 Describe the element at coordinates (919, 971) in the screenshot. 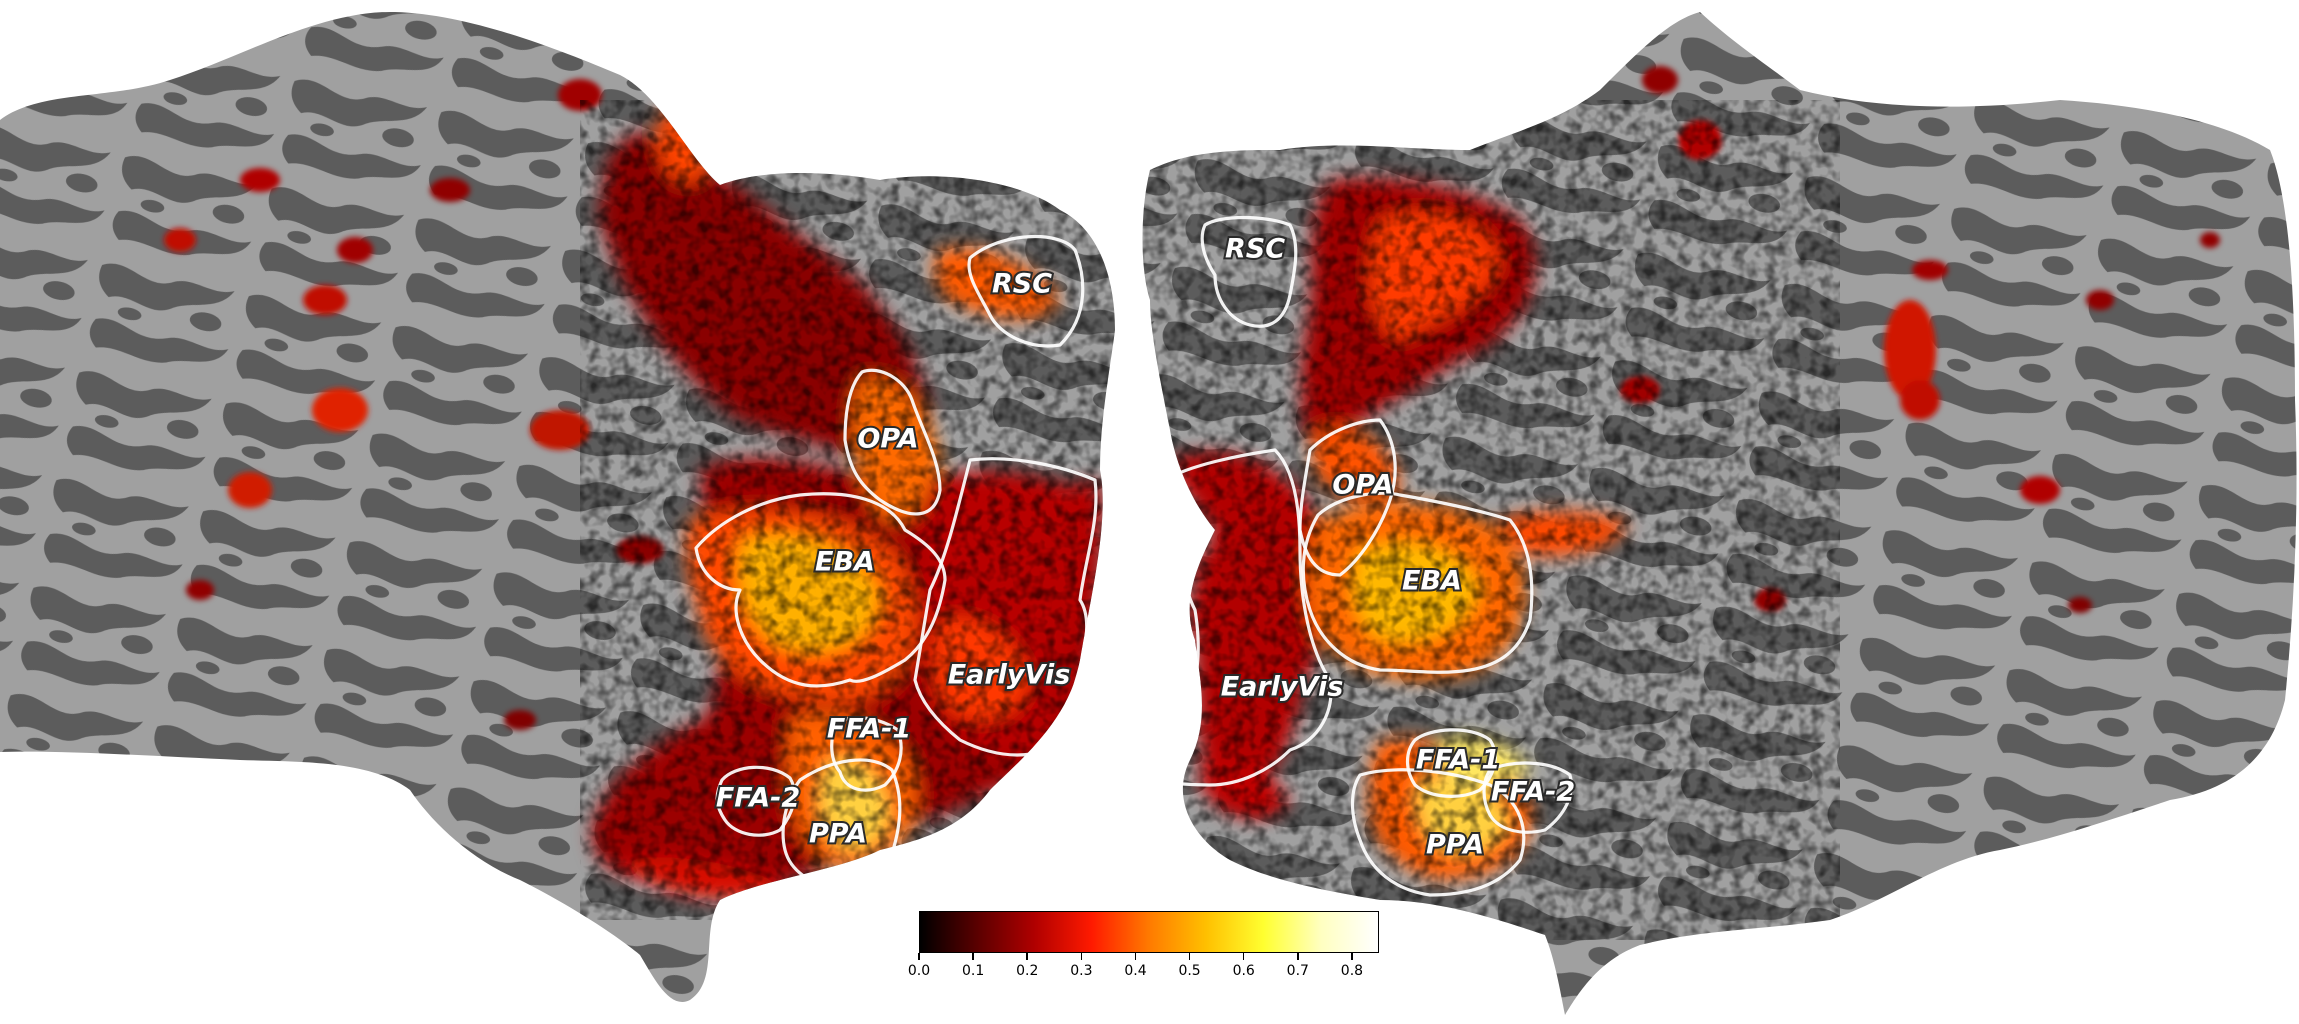

I see `colorbar-tick-label: 0.0` at that location.